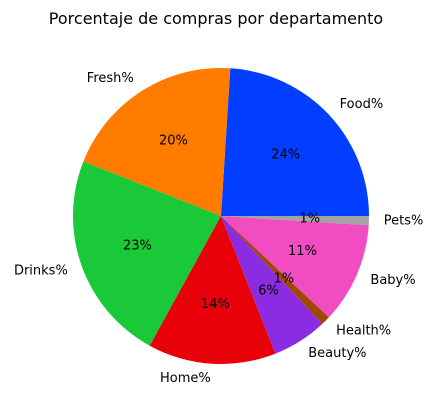 This screenshot has width=434, height=411. What do you see at coordinates (275, 270) in the screenshot?
I see `pie-slice-health` at bounding box center [275, 270].